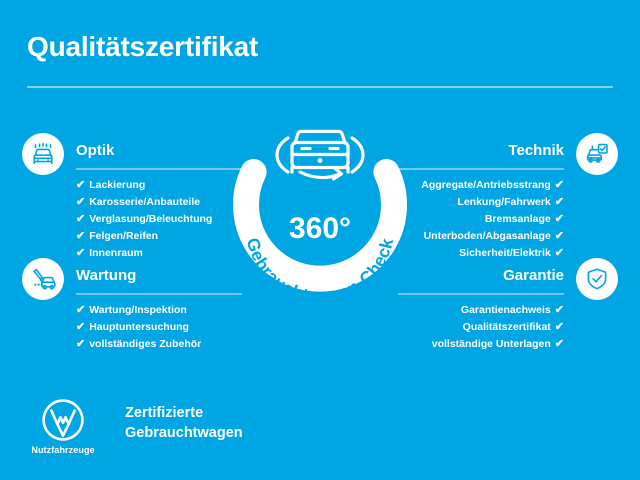 The image size is (640, 480). Describe the element at coordinates (164, 413) in the screenshot. I see `footer-claim-line1: Zertifizierte` at that location.